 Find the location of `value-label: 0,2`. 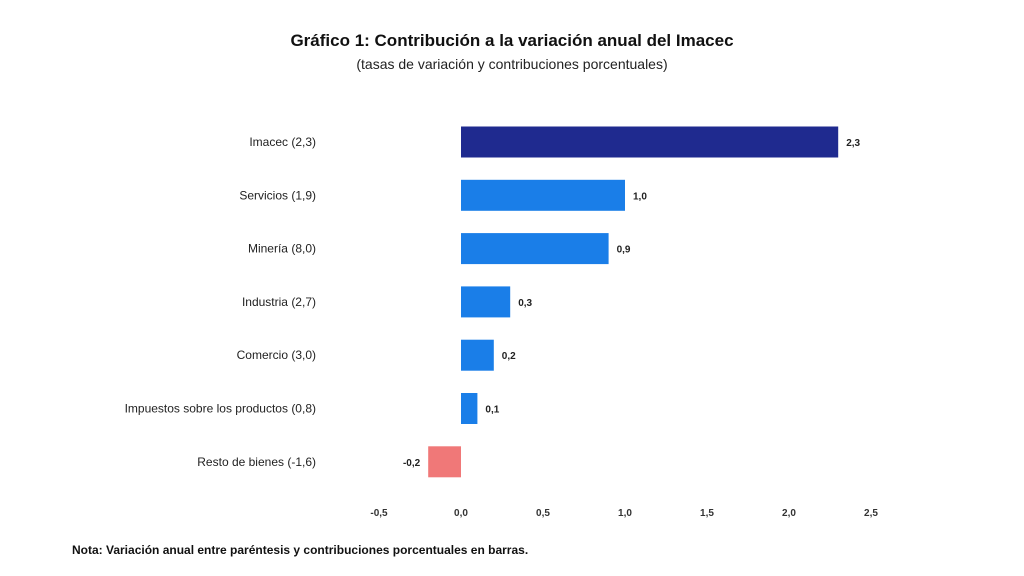

value-label: 0,2 is located at coordinates (509, 356).